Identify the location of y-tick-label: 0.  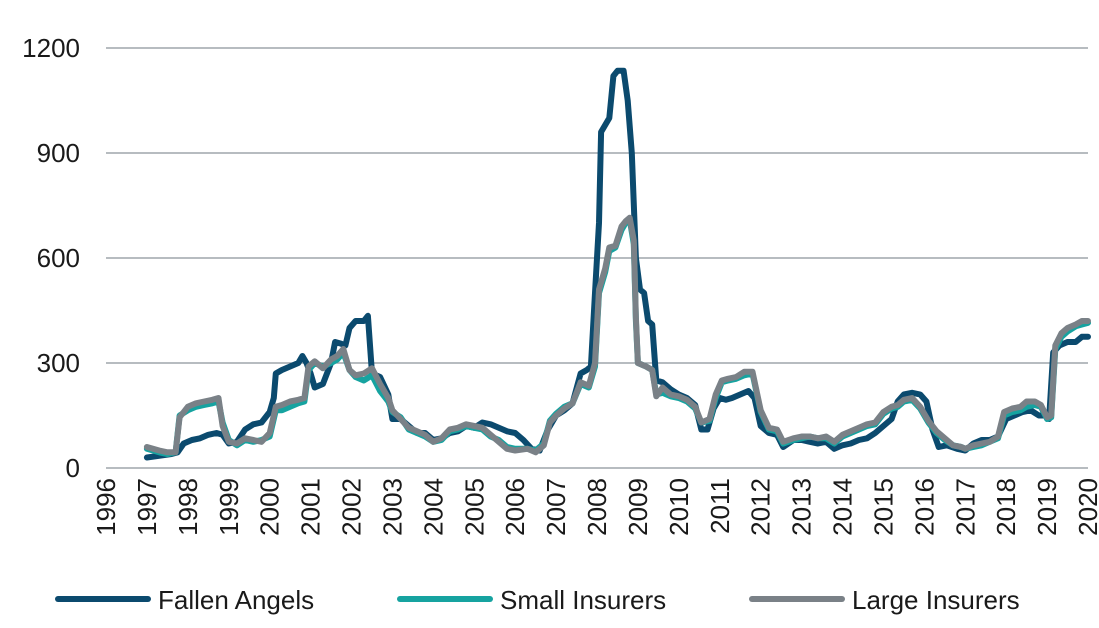
(73, 468).